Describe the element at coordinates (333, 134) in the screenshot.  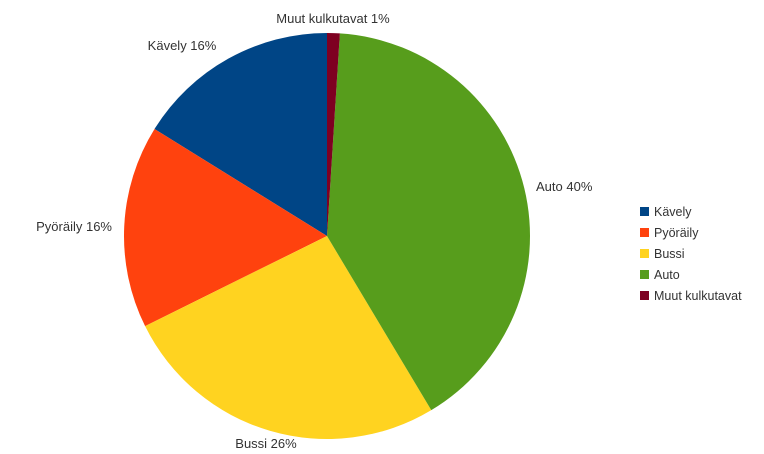
I see `pie-slice-muut-kulkutavat` at that location.